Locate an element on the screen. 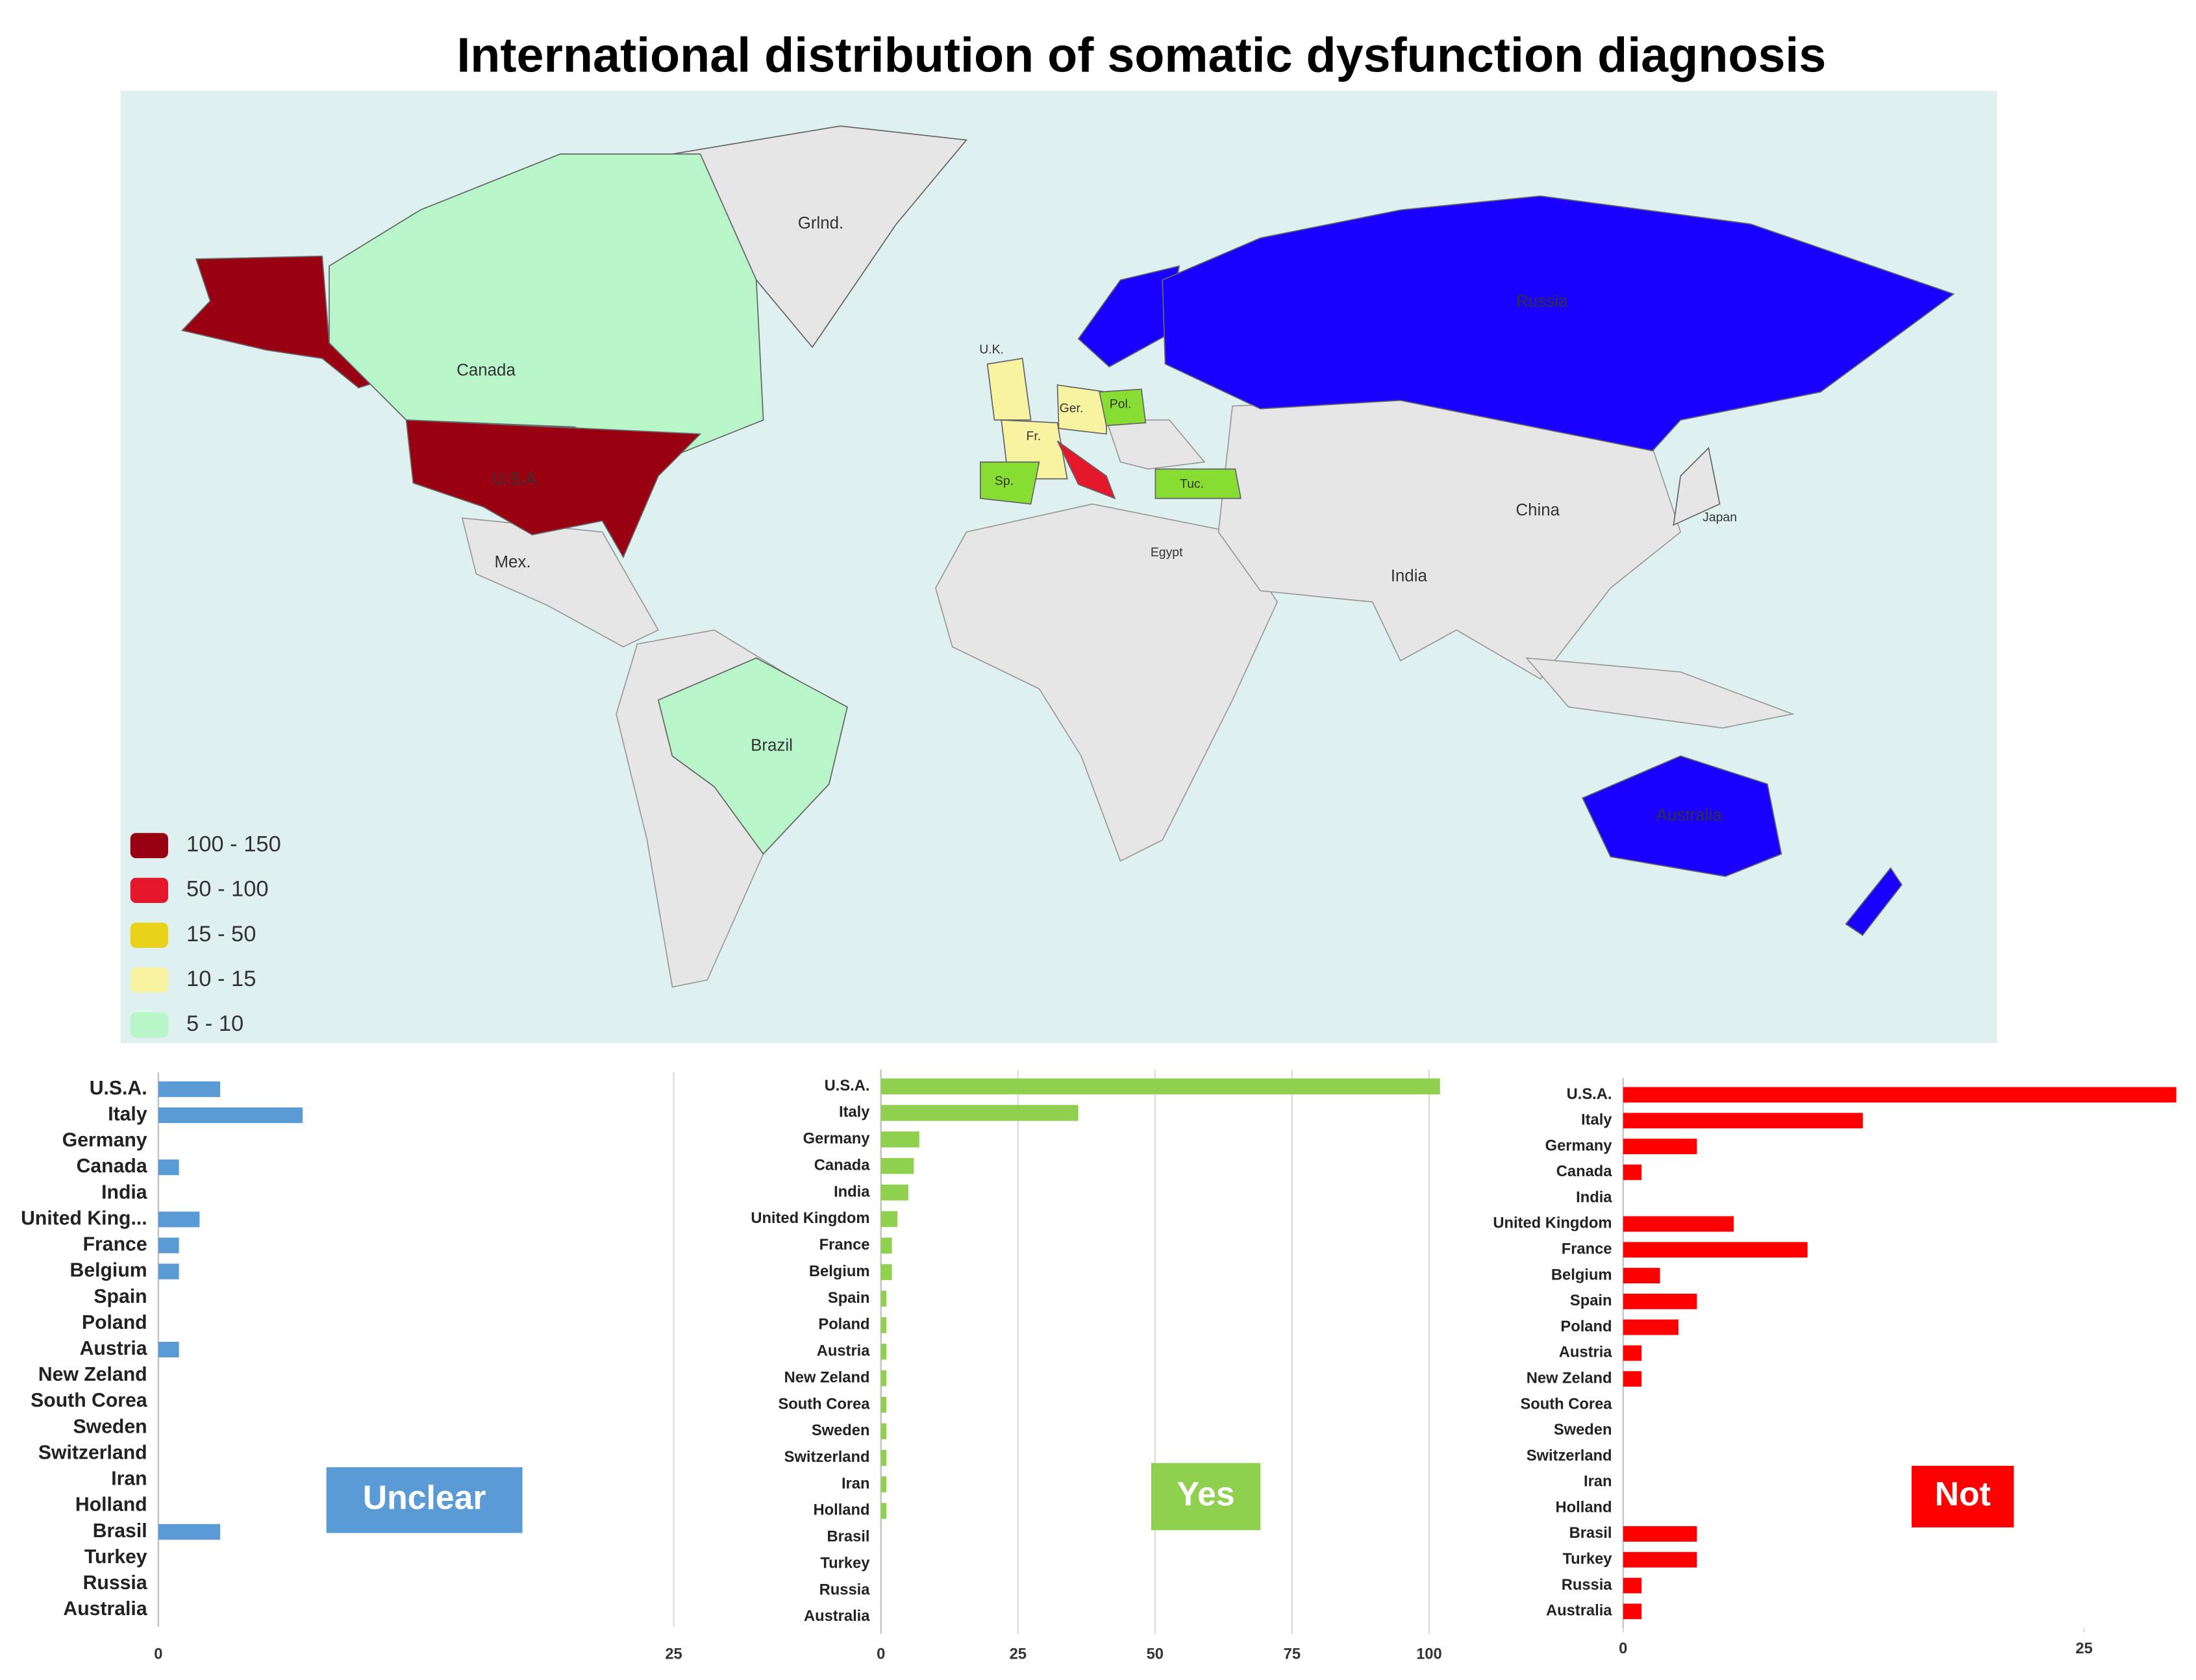 The width and height of the screenshot is (2196, 1680). region-label: Tuc. is located at coordinates (1192, 483).